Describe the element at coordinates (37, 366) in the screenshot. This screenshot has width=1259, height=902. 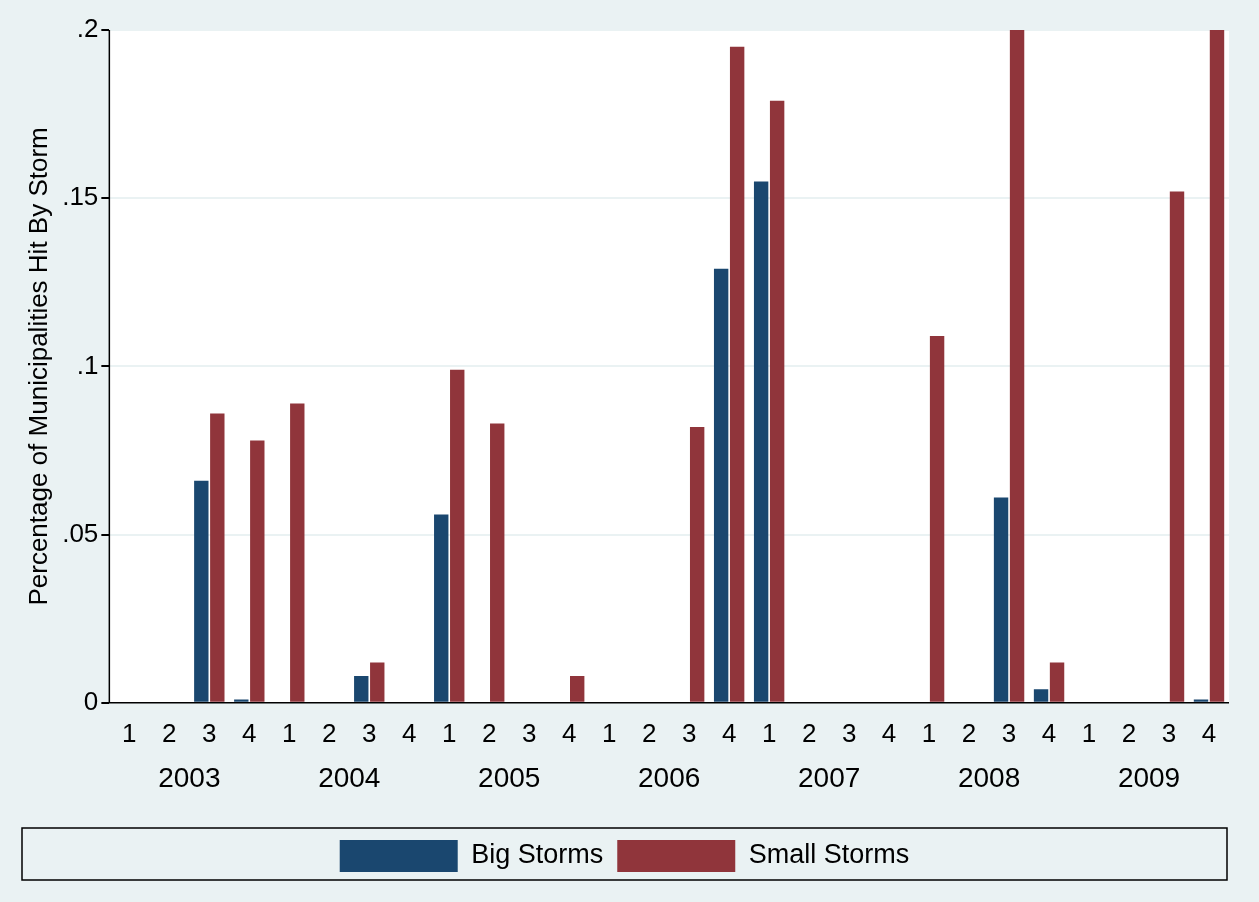
I see `y-axis-title: Percentage of Municipalities Hit By Storm` at that location.